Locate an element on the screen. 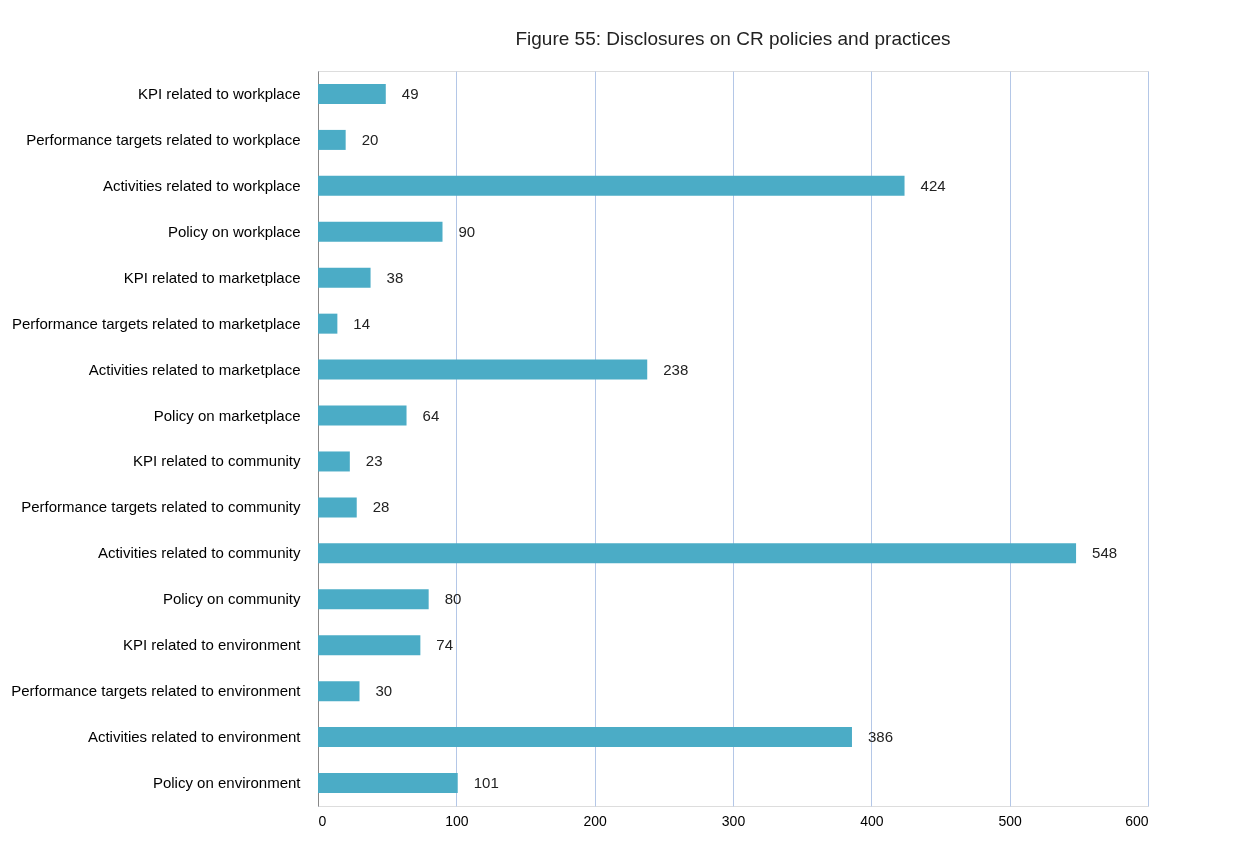  y-tick-label: KPI related to marketplace is located at coordinates (212, 277).